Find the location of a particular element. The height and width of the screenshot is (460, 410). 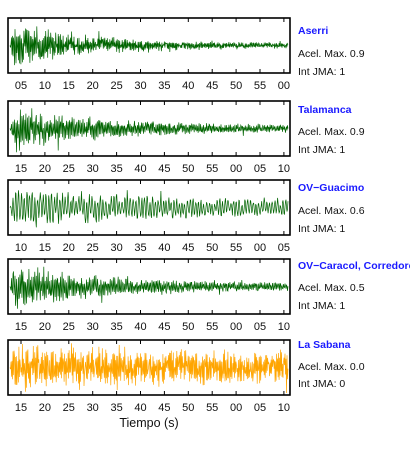

station-title: OV−Guacimo is located at coordinates (331, 188).